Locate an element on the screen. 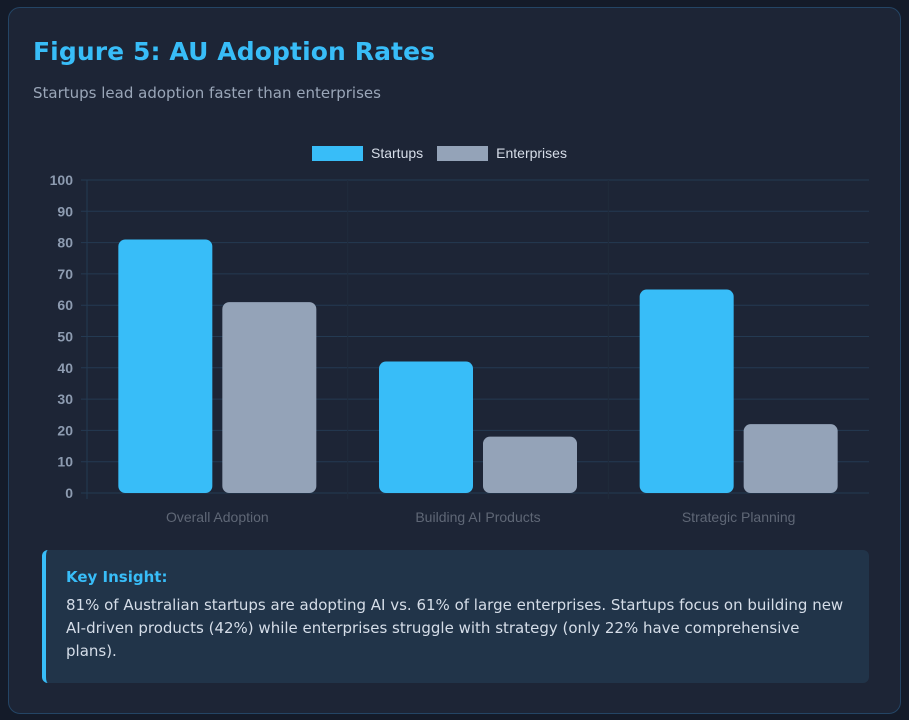 The image size is (909, 720). y-tick-label: 40 is located at coordinates (65, 368).